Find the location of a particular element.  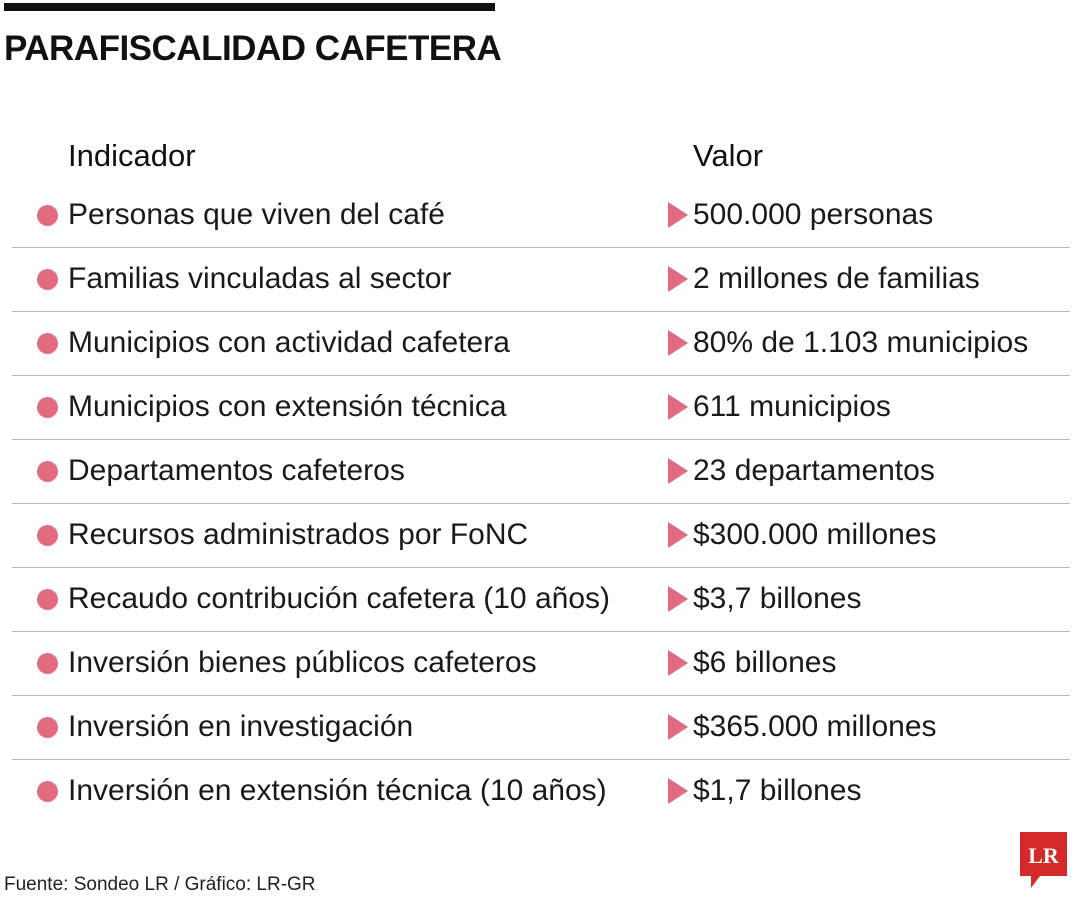

indicator-label: Municipios con extensión técnica is located at coordinates (287, 406).